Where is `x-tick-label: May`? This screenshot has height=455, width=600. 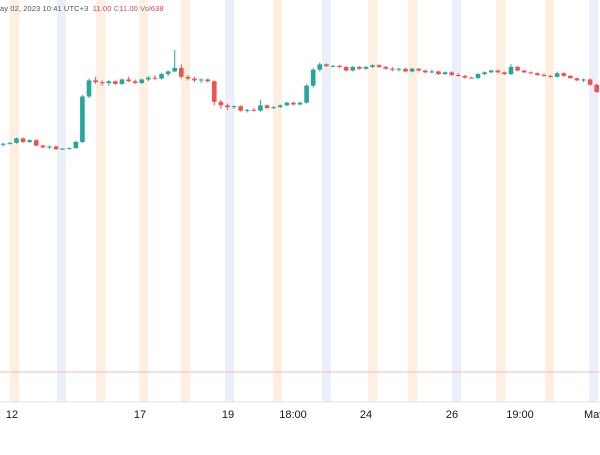 x-tick-label: May is located at coordinates (592, 415).